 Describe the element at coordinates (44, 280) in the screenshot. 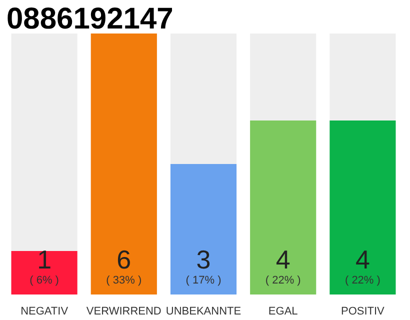

I see `annotation: ( 6% )` at that location.